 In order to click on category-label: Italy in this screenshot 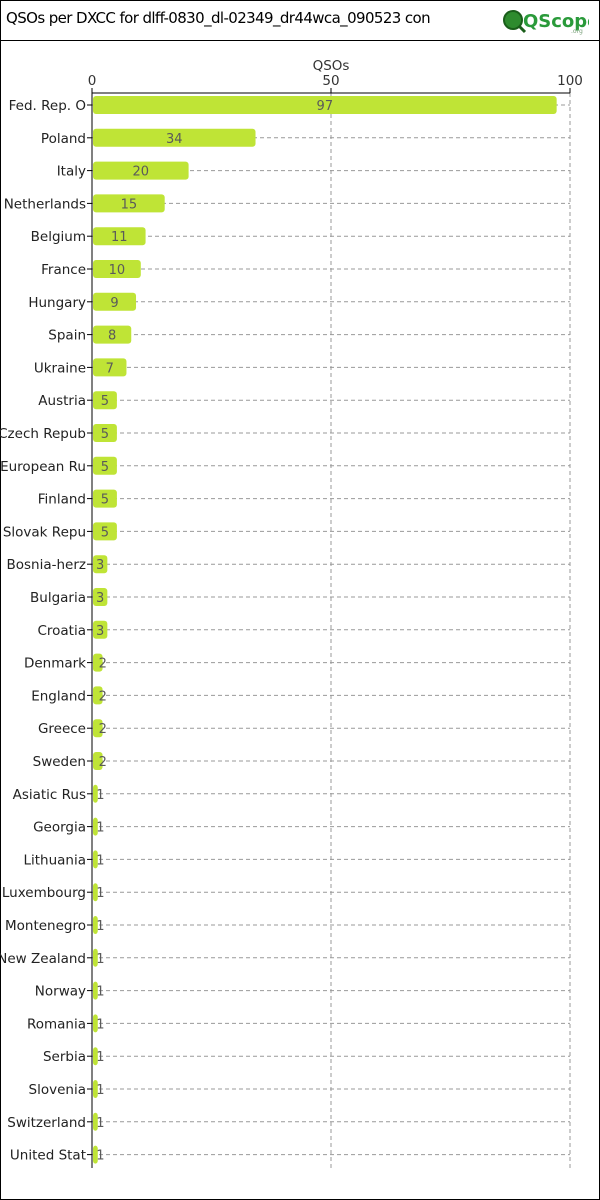, I will do `click(71, 172)`.